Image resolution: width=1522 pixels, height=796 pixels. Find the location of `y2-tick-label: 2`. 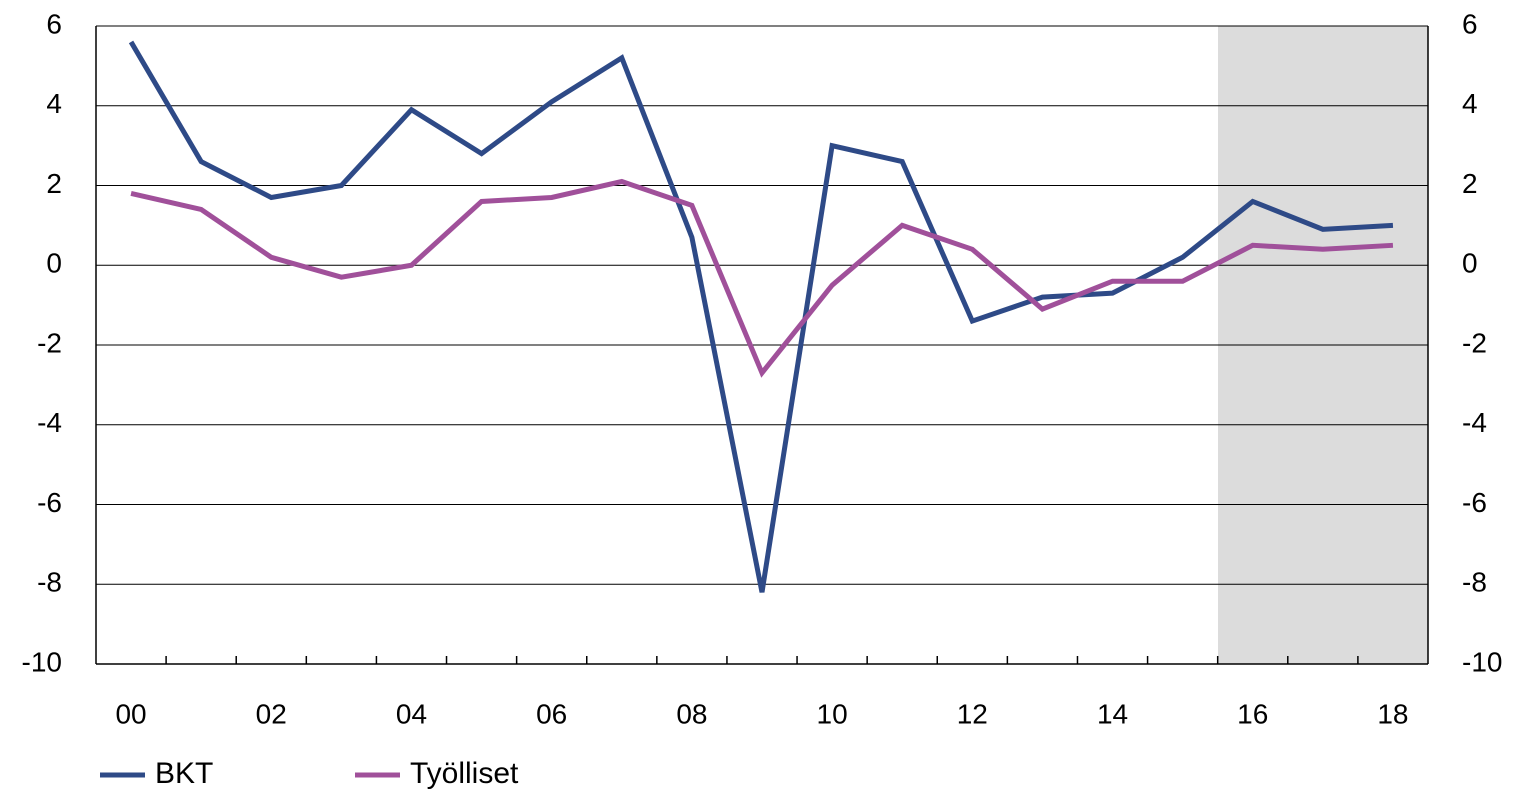

y2-tick-label: 2 is located at coordinates (1470, 183).